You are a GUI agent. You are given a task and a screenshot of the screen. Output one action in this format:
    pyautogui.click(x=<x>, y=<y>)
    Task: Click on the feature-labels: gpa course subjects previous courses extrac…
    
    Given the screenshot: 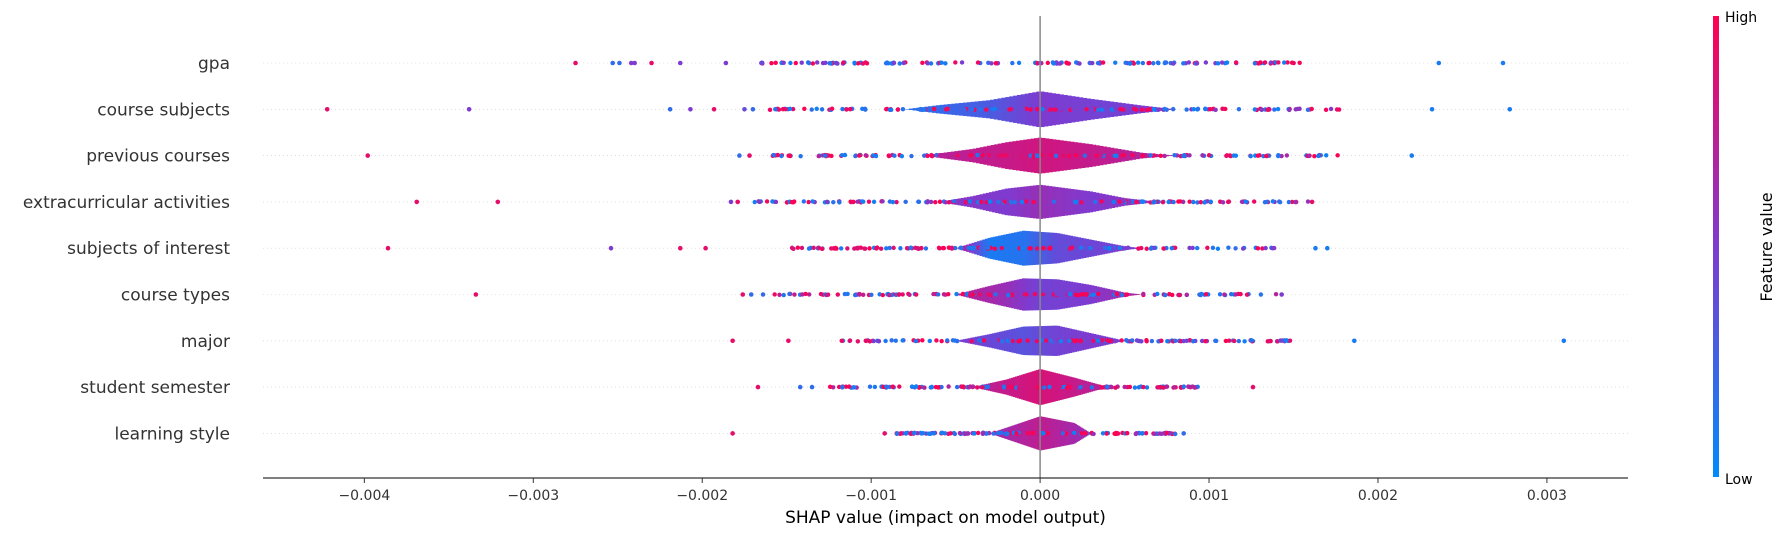 What is the action you would take?
    pyautogui.click(x=126, y=249)
    